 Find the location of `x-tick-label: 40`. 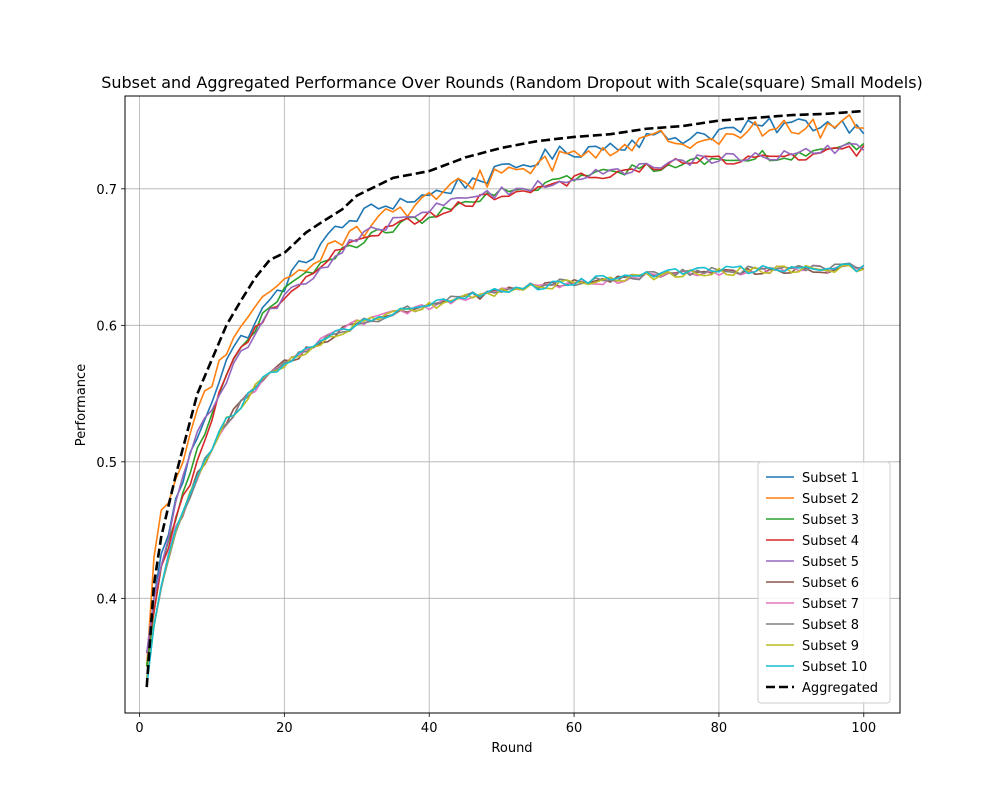

x-tick-label: 40 is located at coordinates (429, 728).